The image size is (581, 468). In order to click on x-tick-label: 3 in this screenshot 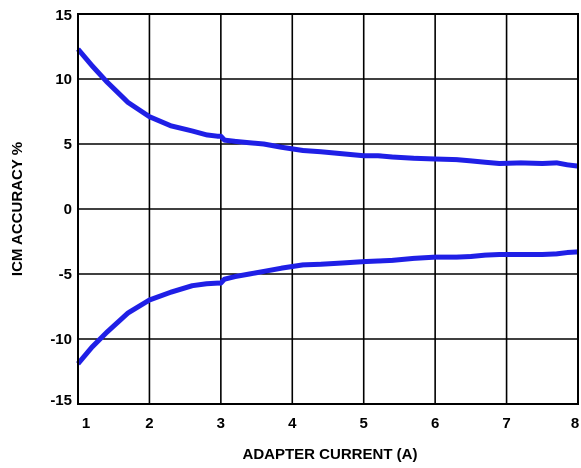, I will do `click(221, 423)`.